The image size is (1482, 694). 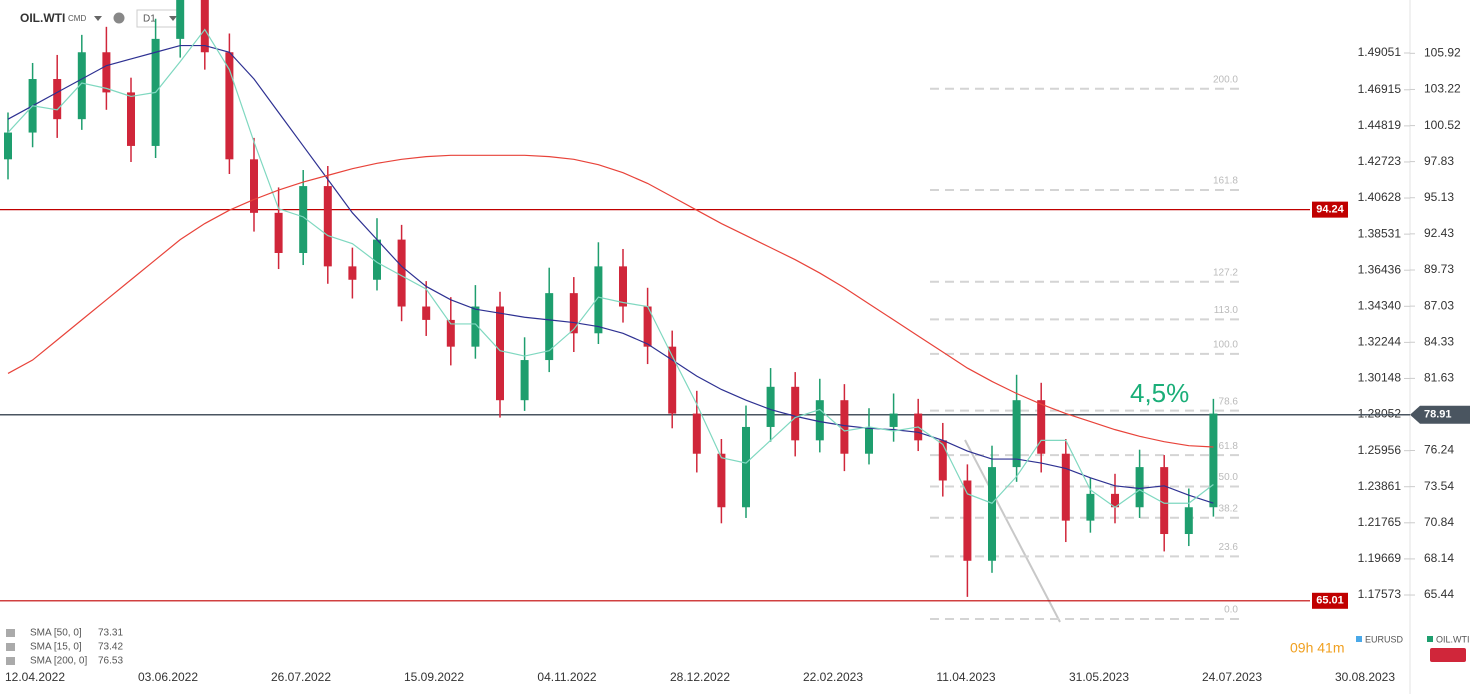 What do you see at coordinates (1365, 677) in the screenshot?
I see `x-tick-label: 30.08.2023` at bounding box center [1365, 677].